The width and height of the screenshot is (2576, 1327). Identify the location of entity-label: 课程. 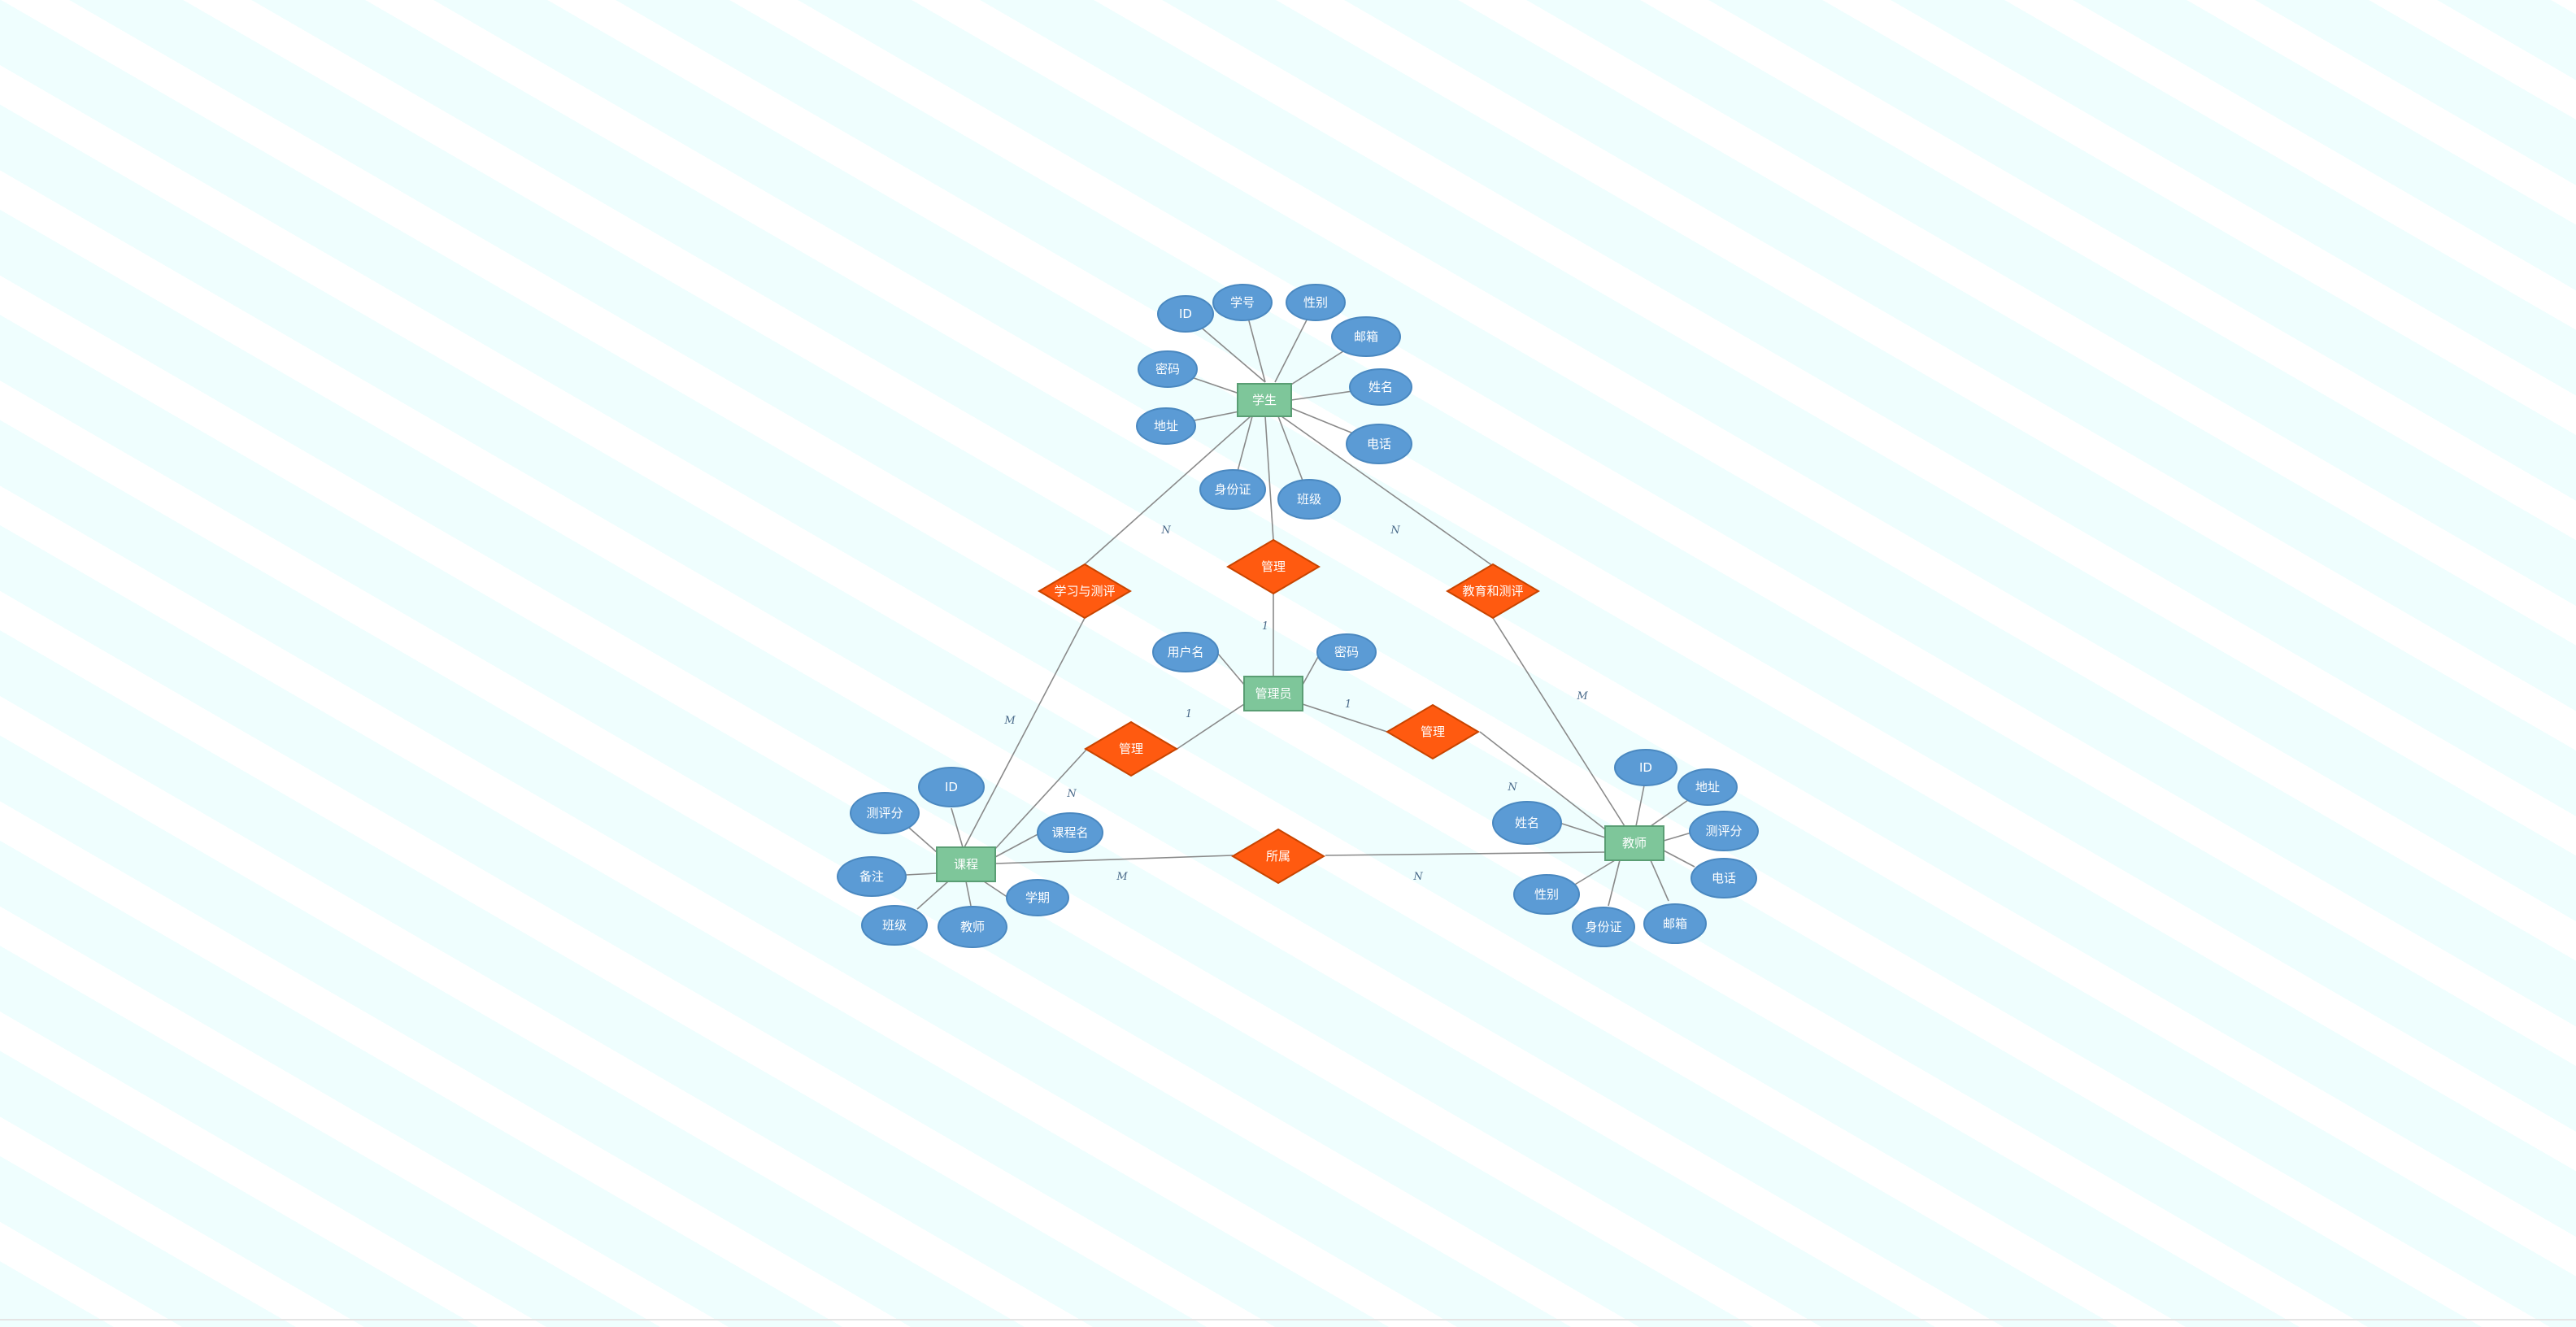
(966, 864).